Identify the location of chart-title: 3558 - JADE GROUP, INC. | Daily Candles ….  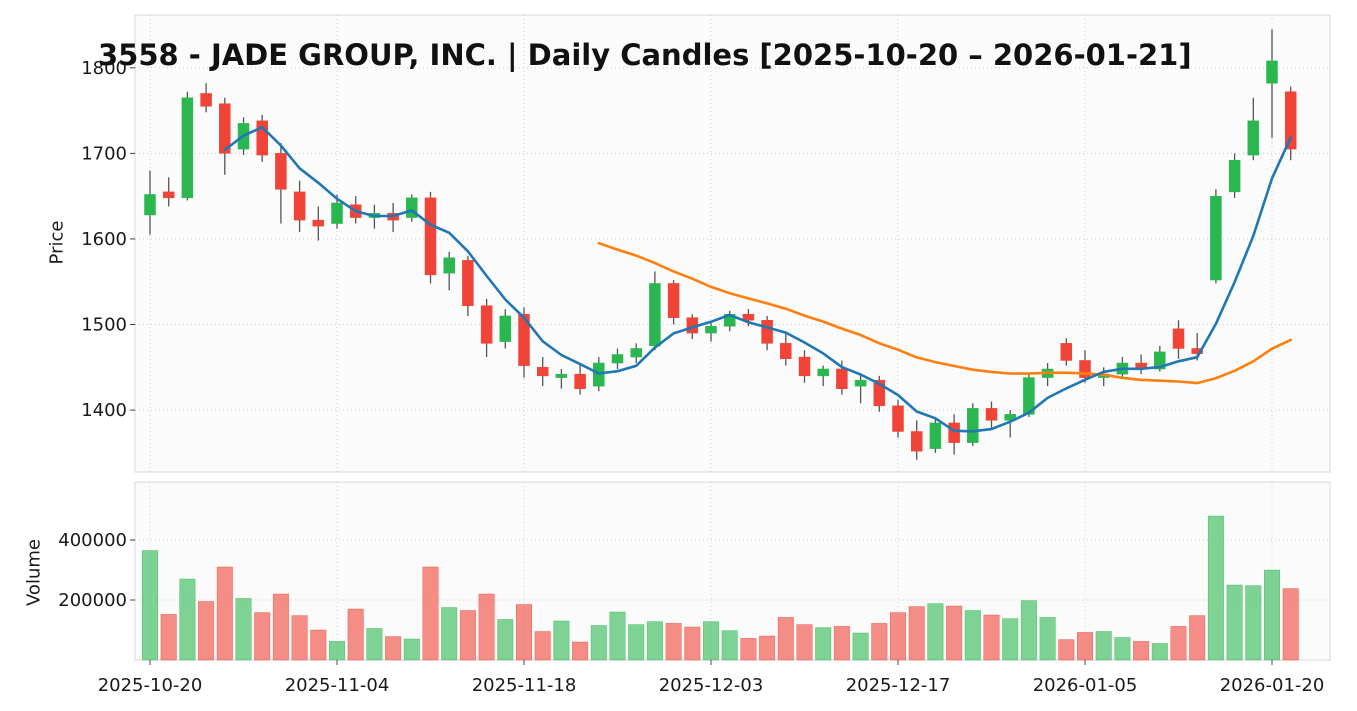
(645, 55).